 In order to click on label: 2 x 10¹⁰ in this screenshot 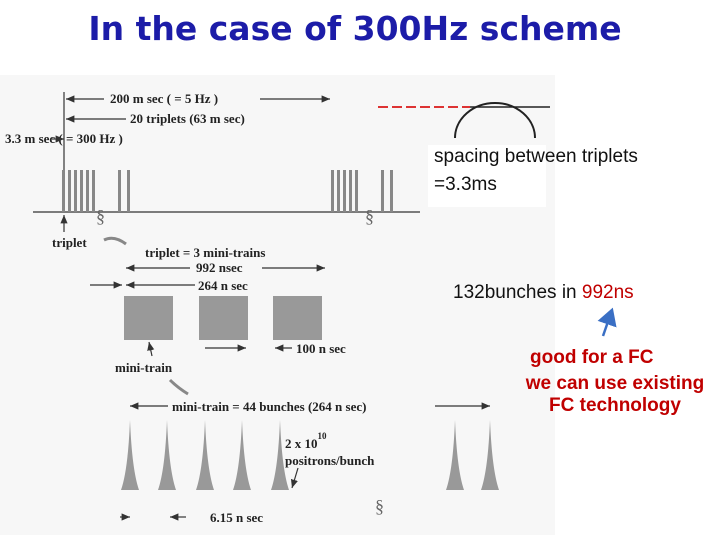, I will do `click(306, 441)`.